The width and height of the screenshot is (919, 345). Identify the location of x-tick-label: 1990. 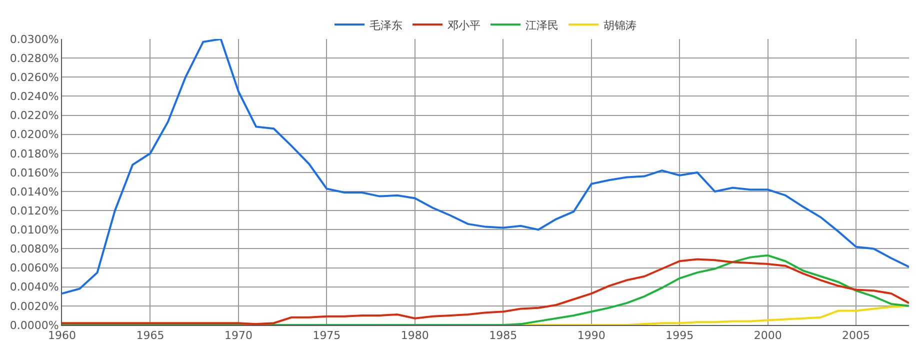
(591, 335).